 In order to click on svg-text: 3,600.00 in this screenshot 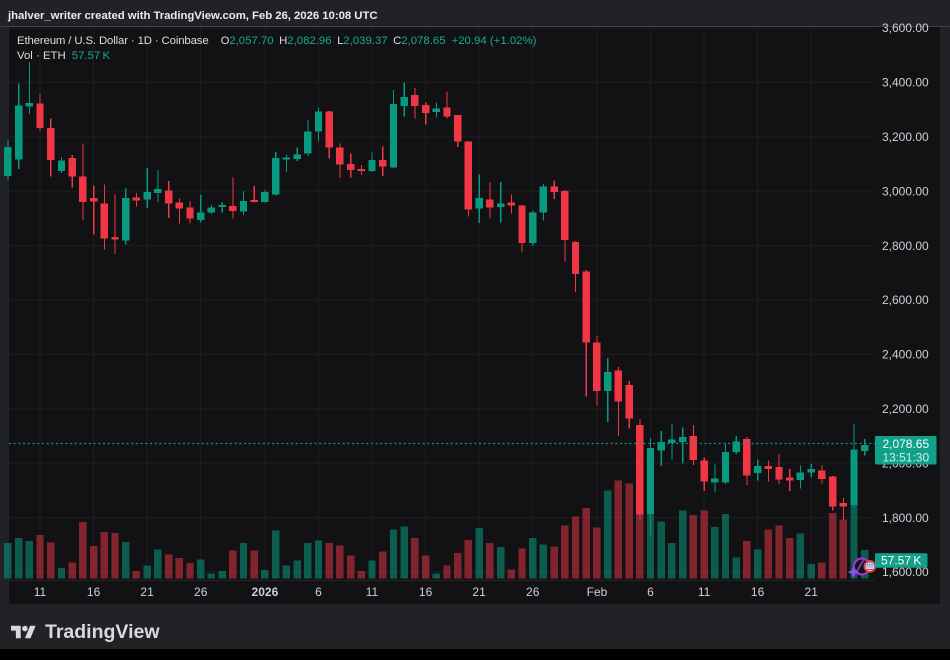, I will do `click(905, 28)`.